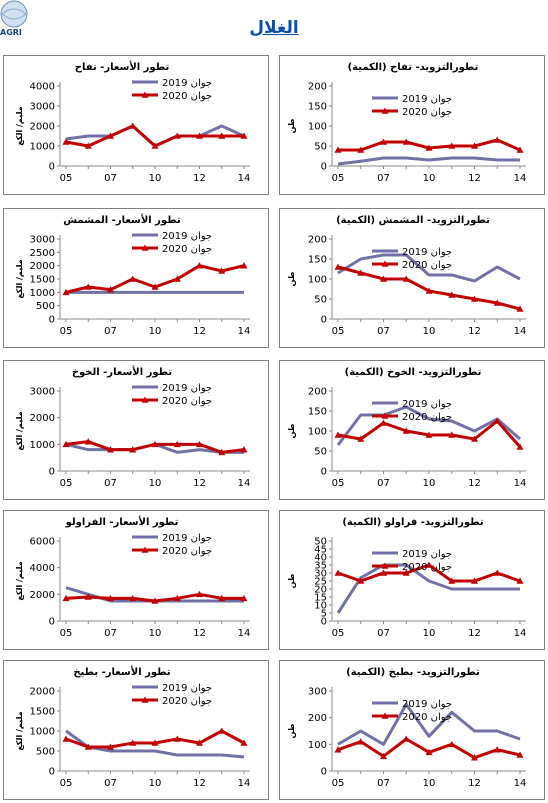 Image resolution: width=548 pixels, height=803 pixels. I want to click on page-title: الغلال, so click(274, 28).